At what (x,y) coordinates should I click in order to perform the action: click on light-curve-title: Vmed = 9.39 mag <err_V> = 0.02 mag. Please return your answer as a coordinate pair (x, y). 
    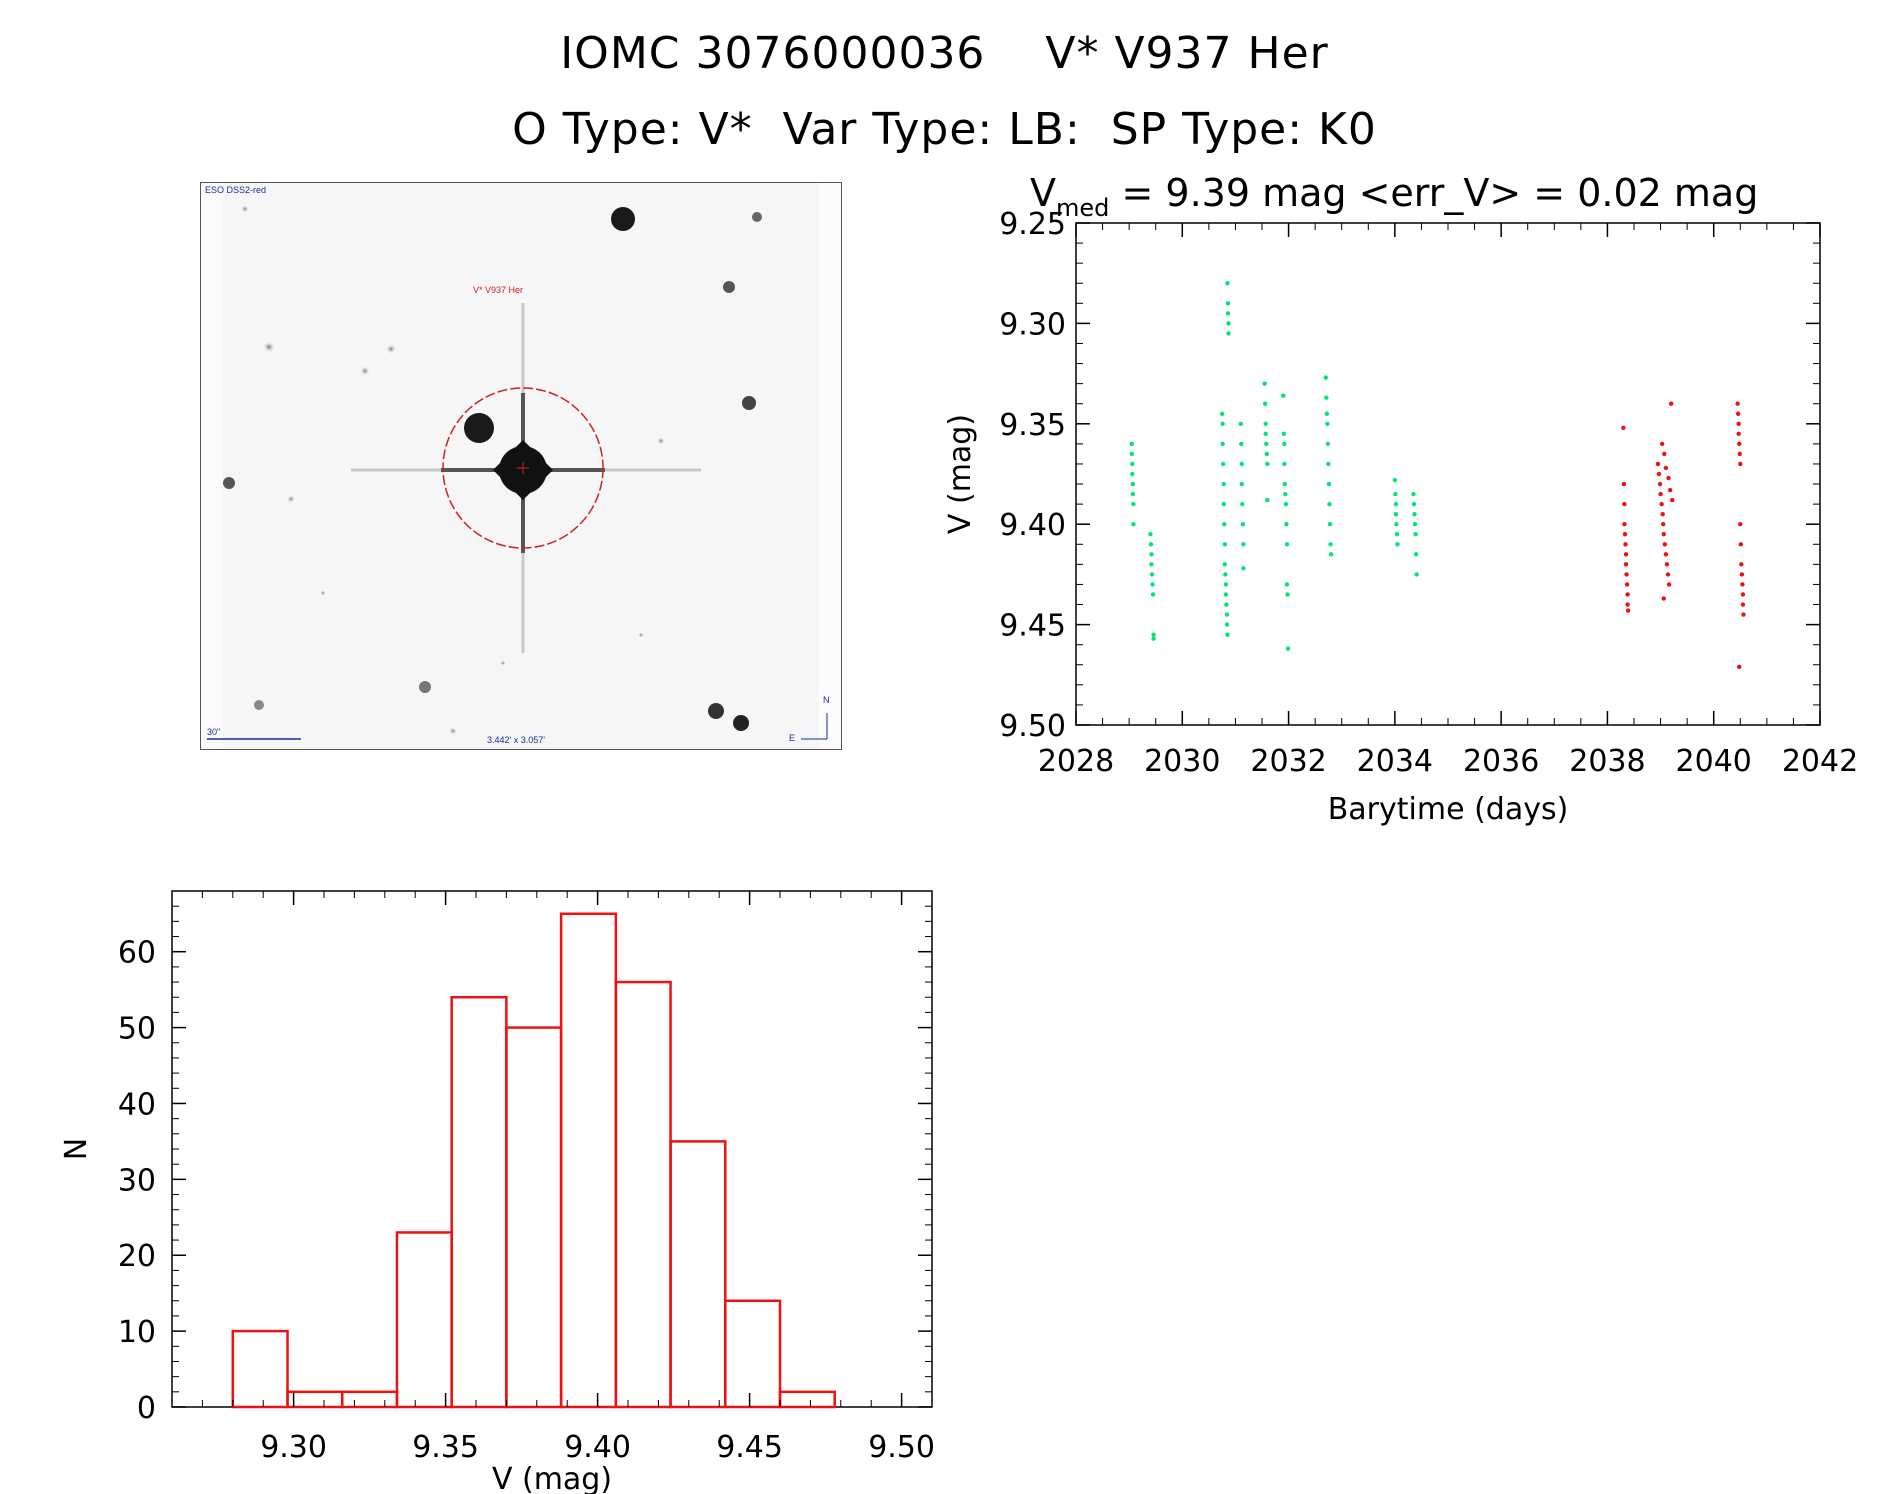
    Looking at the image, I should click on (1394, 196).